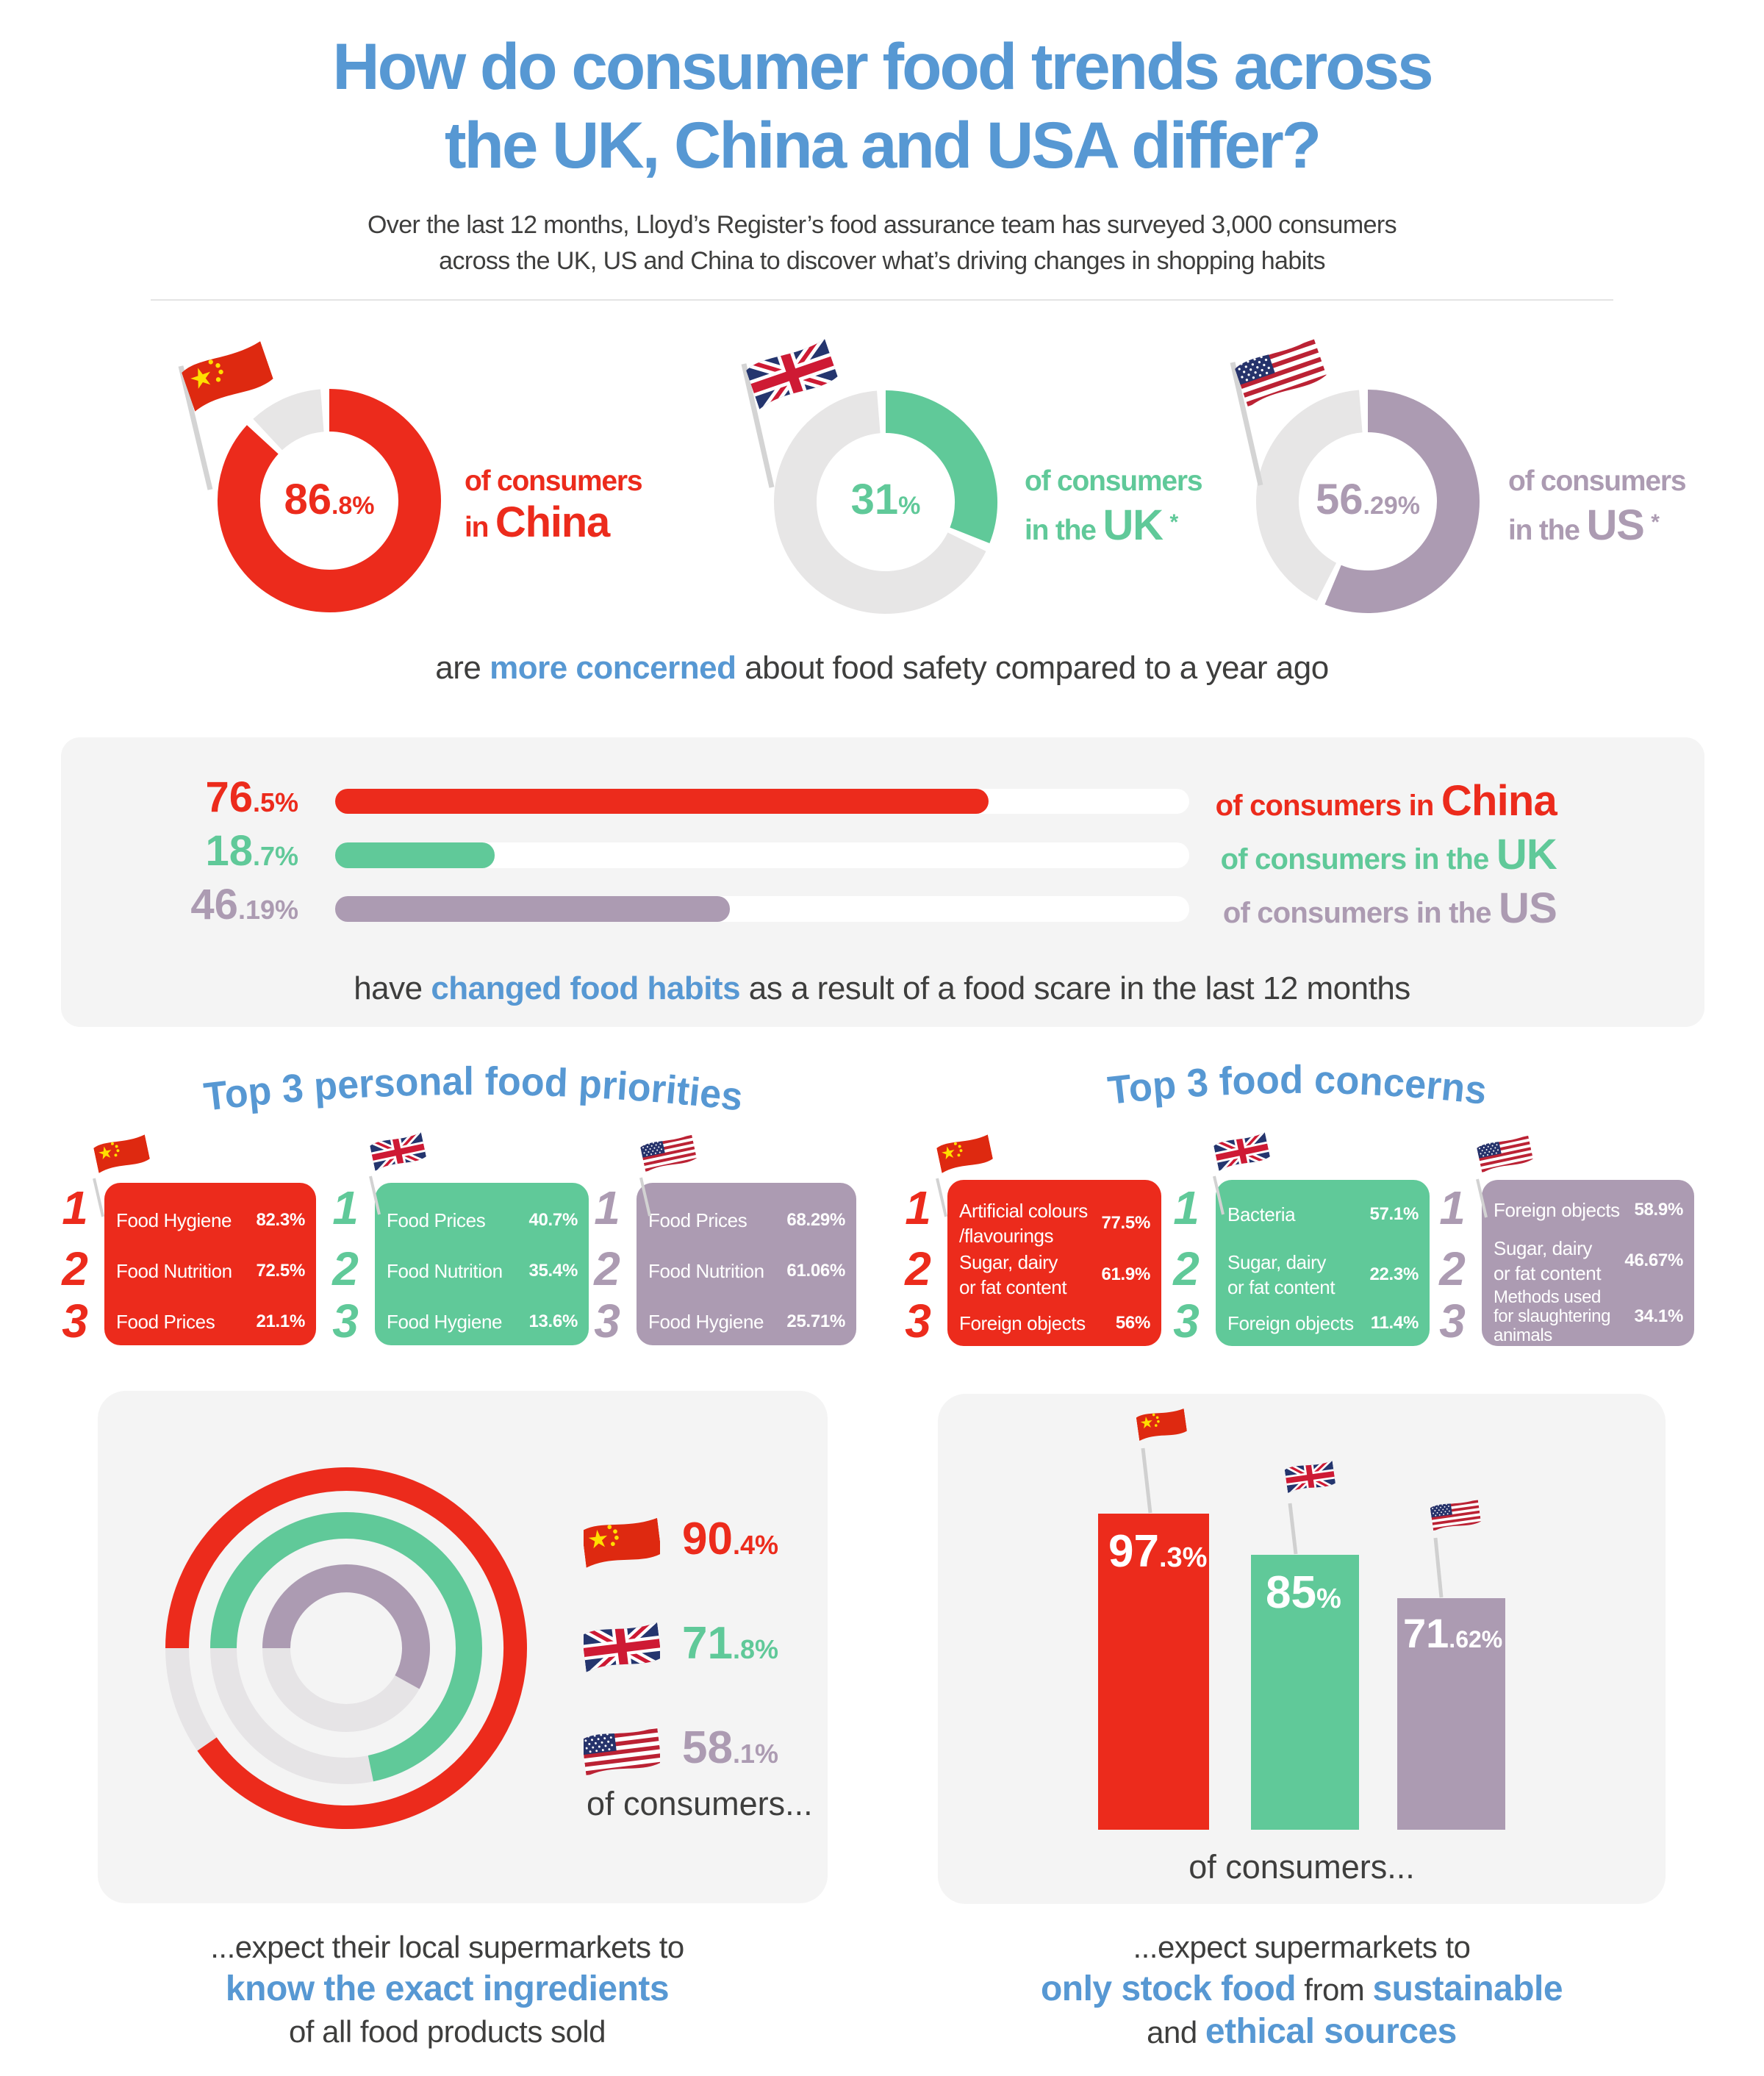 The image size is (1764, 2076). What do you see at coordinates (473, 1089) in the screenshot?
I see `svg-text: Top 3 personal food priorities` at bounding box center [473, 1089].